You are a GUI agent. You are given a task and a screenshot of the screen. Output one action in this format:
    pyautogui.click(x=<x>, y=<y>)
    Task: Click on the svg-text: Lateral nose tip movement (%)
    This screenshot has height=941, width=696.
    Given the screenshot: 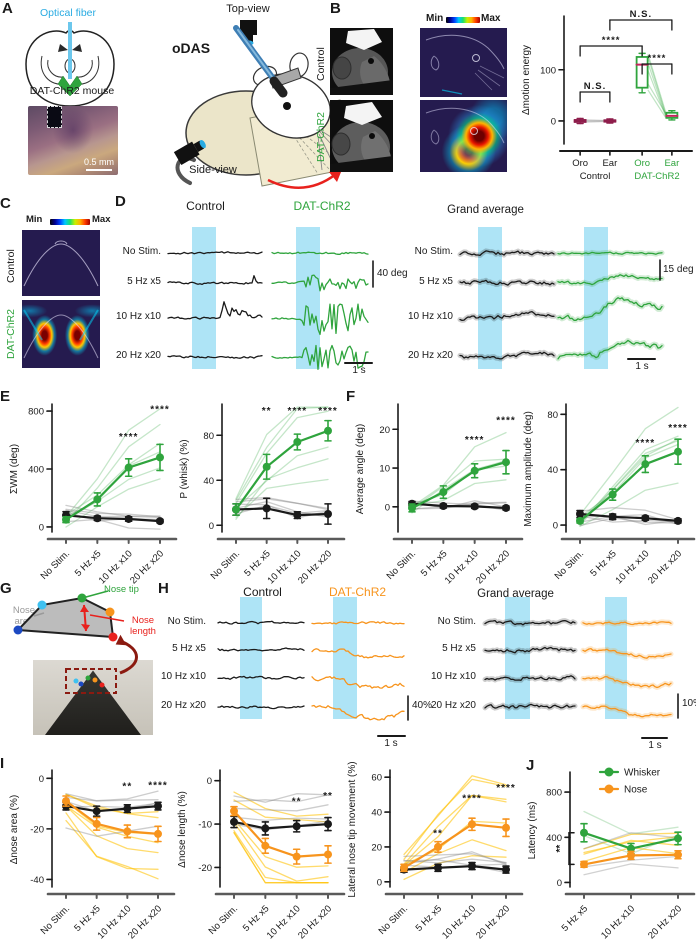 What is the action you would take?
    pyautogui.click(x=352, y=829)
    